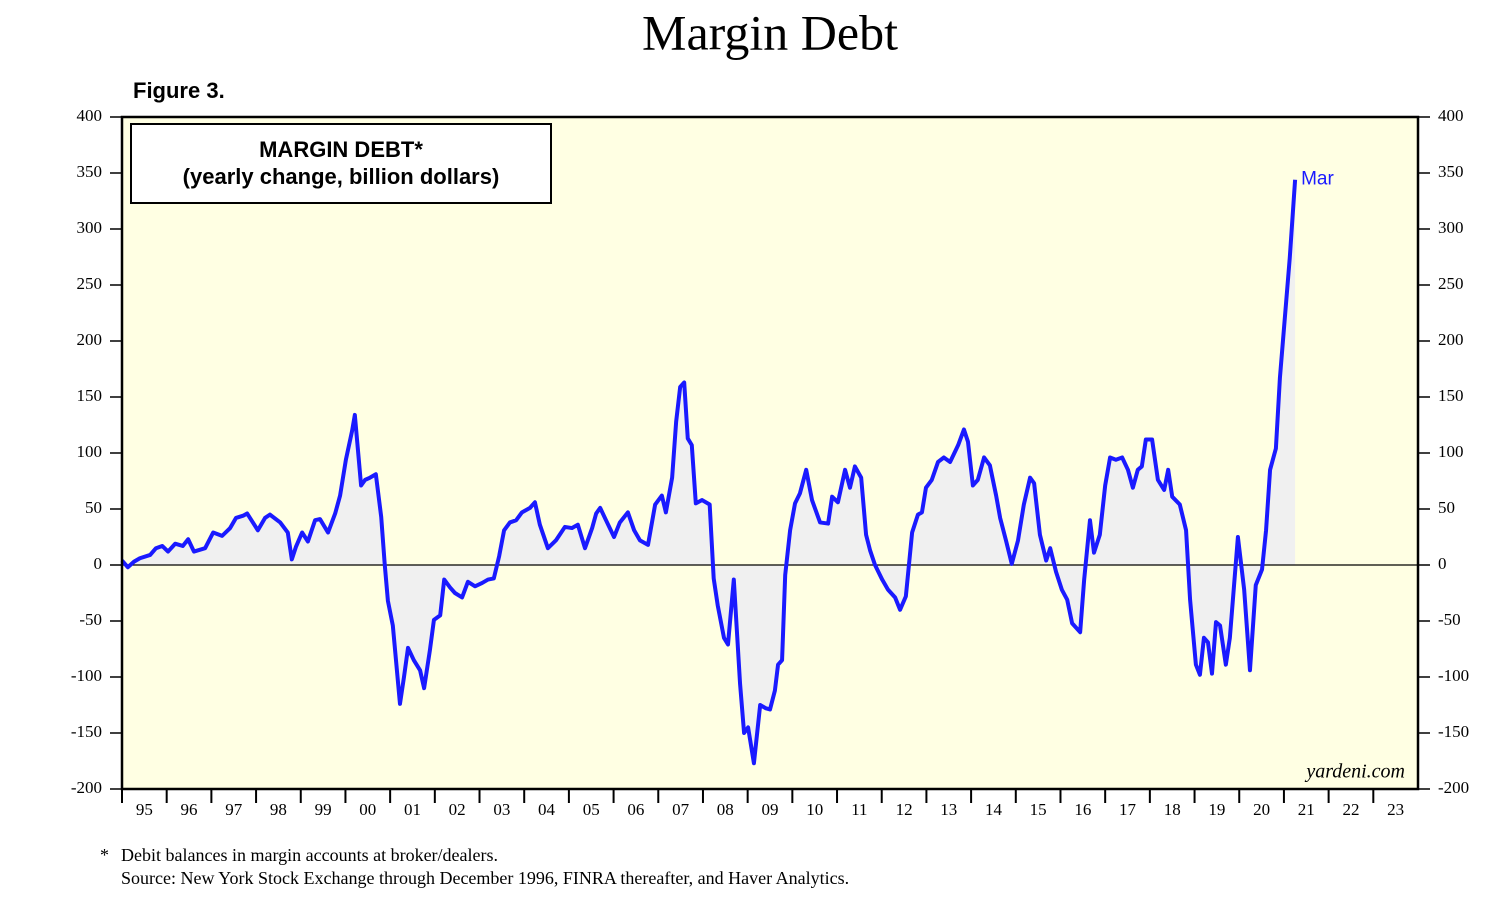  Describe the element at coordinates (189, 809) in the screenshot. I see `x-tick-label: 96` at that location.